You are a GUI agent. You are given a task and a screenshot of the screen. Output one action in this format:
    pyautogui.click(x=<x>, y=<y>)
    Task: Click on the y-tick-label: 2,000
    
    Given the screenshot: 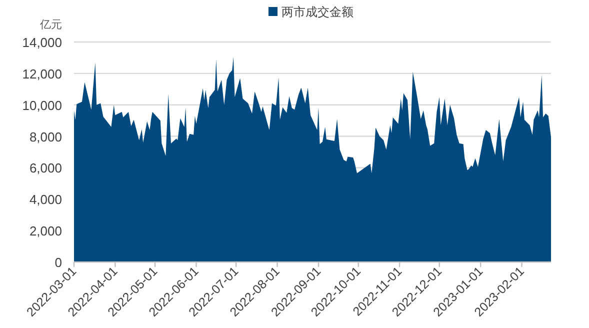 What is the action you would take?
    pyautogui.click(x=45, y=231)
    